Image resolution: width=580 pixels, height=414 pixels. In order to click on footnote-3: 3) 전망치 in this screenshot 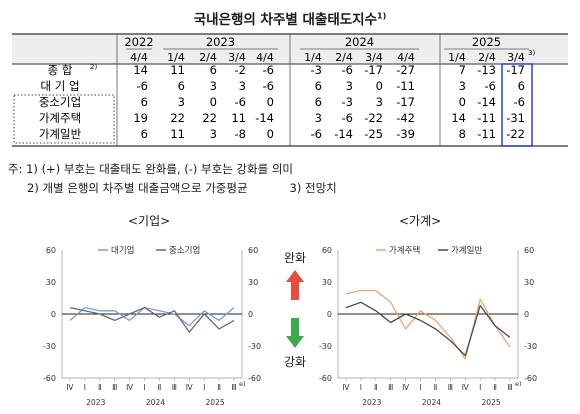, I will do `click(313, 188)`.